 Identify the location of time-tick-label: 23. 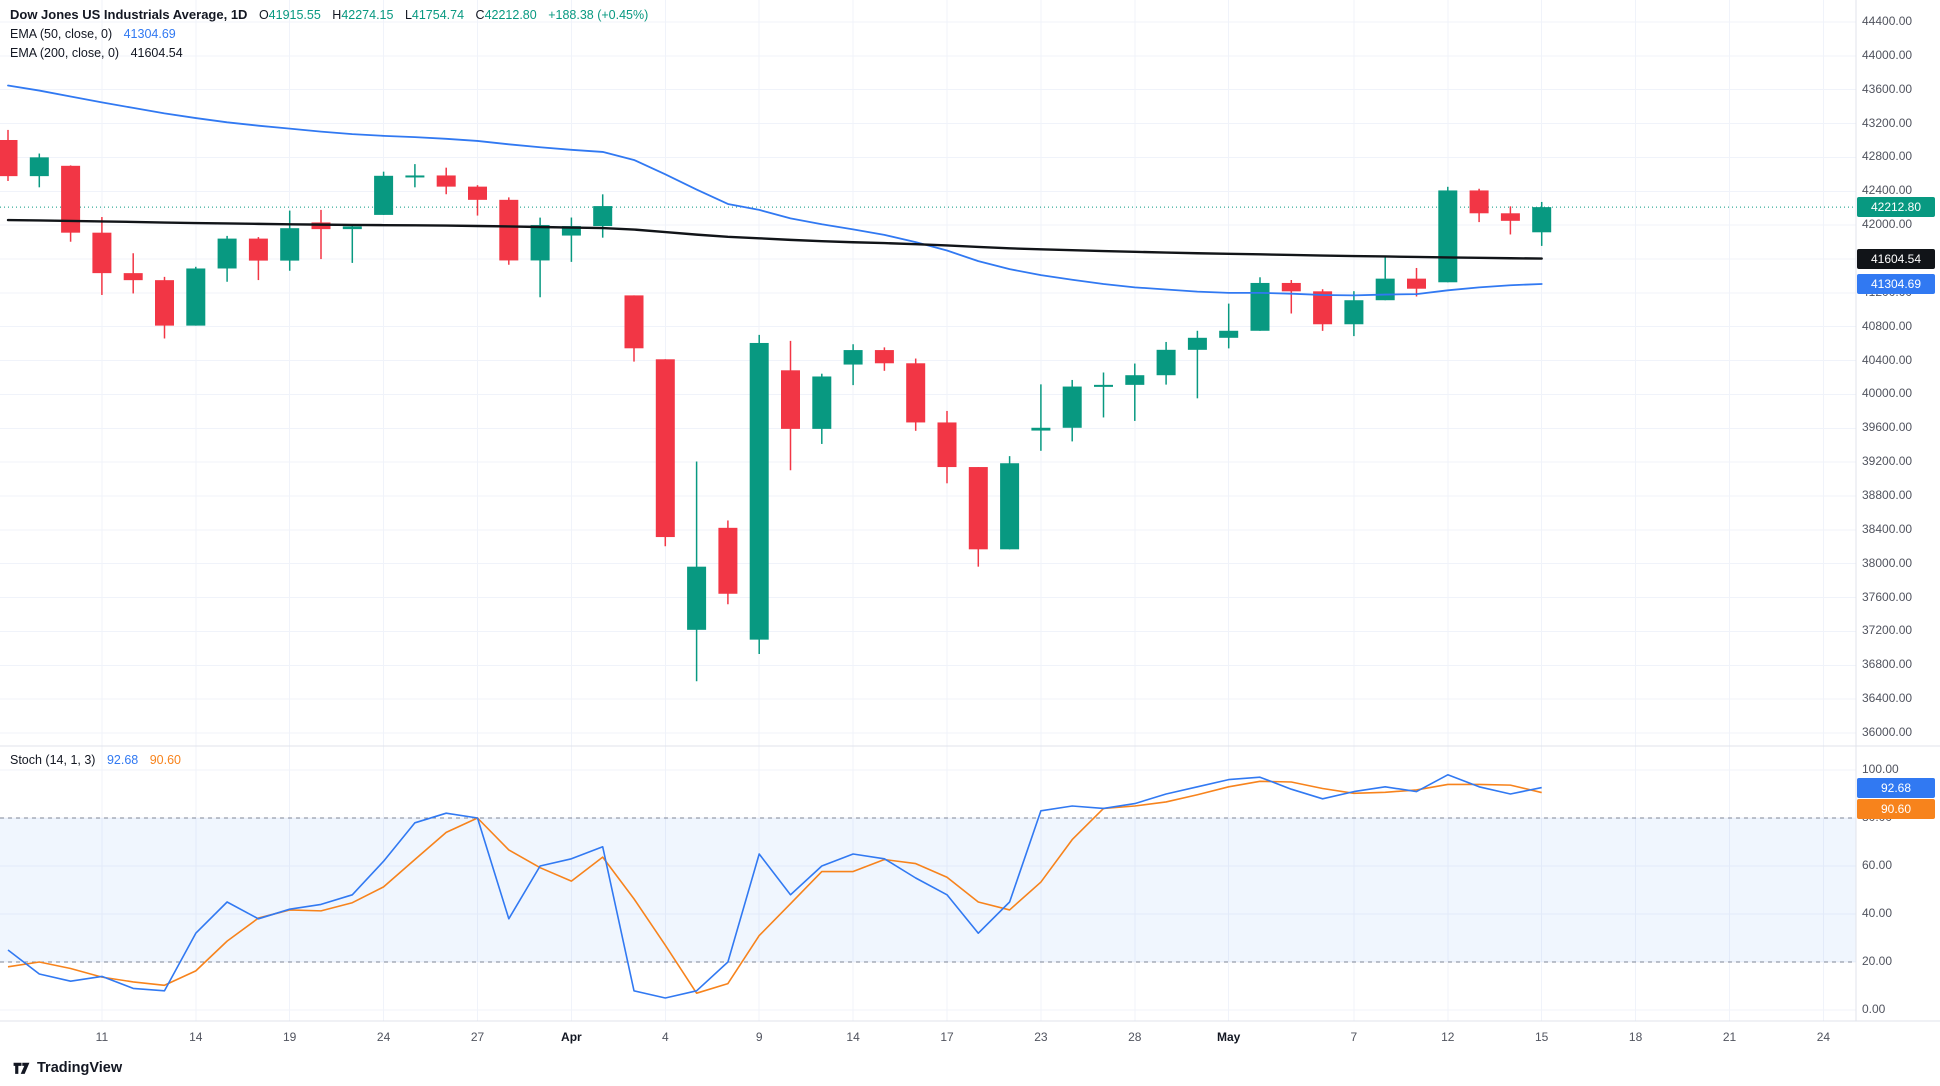
(1041, 1037).